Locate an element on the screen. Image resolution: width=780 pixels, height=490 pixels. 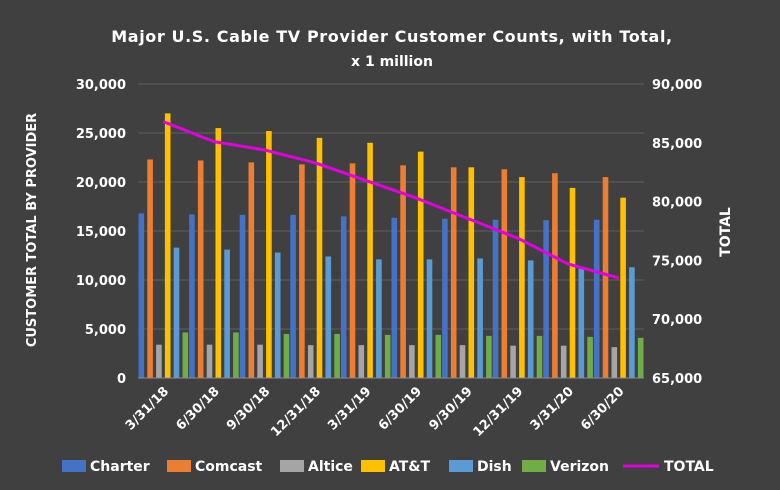
legend-label: Altice is located at coordinates (330, 467).